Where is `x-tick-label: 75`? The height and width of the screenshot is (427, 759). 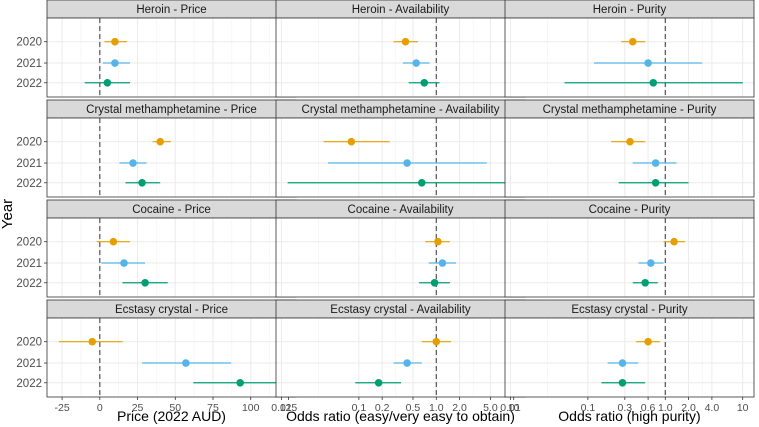
x-tick-label: 75 is located at coordinates (213, 408).